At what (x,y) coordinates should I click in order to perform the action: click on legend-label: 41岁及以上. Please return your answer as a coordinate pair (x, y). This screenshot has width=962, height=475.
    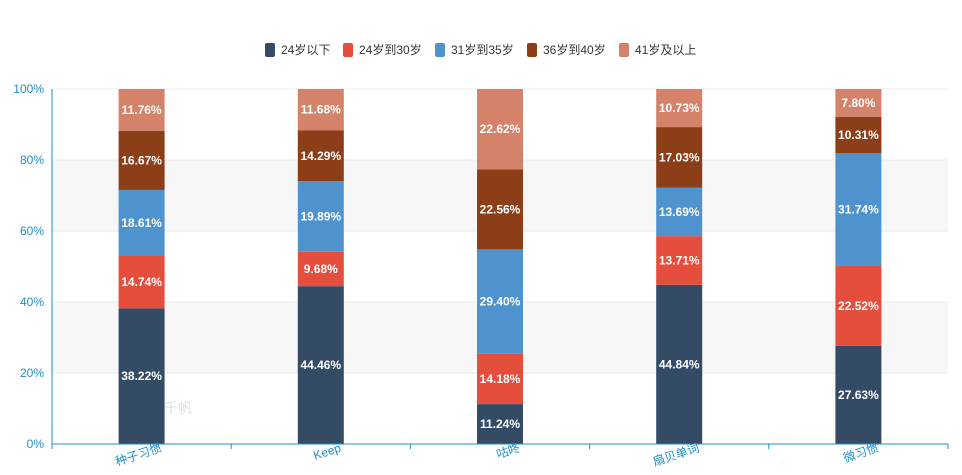
    Looking at the image, I should click on (665, 49).